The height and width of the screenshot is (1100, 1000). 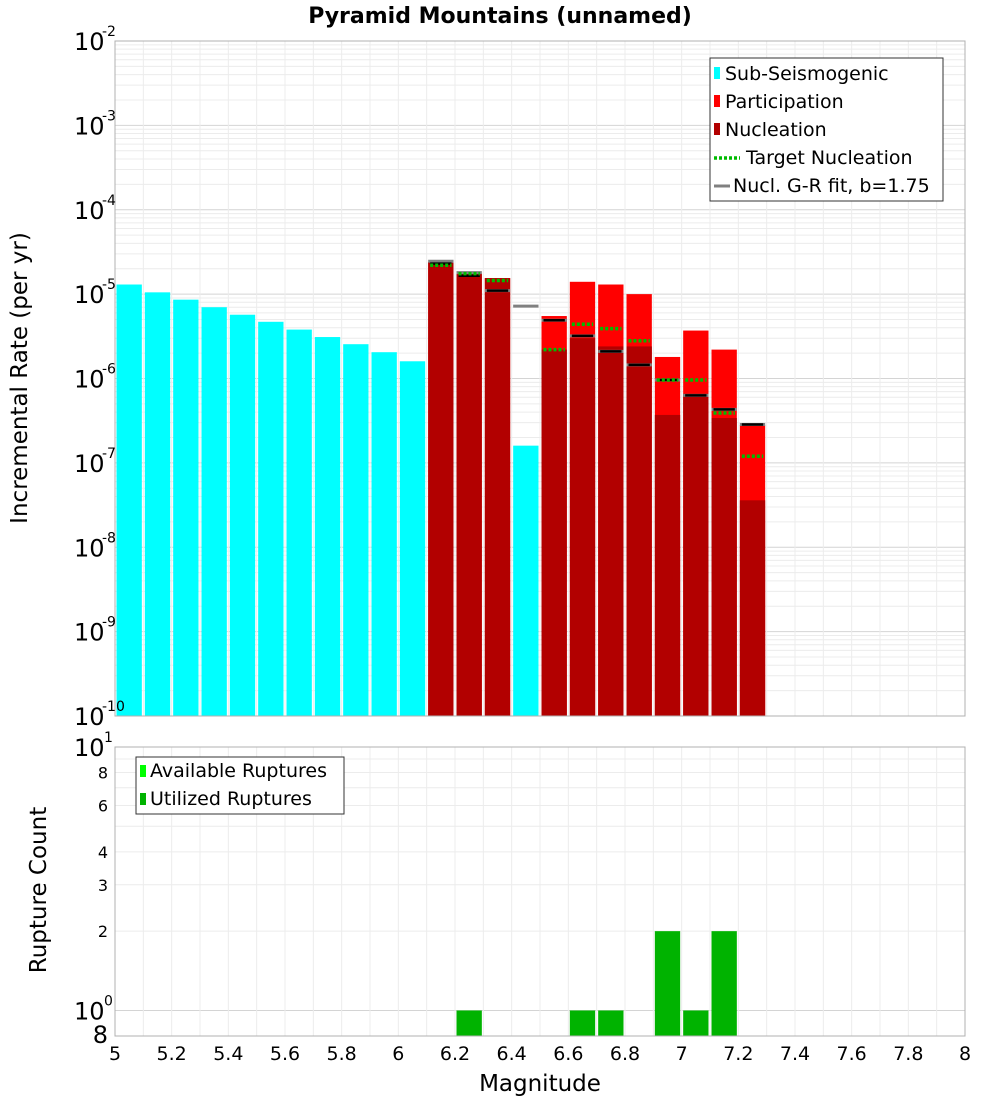 I want to click on y-tick-label: 10⁻³, so click(x=95, y=124).